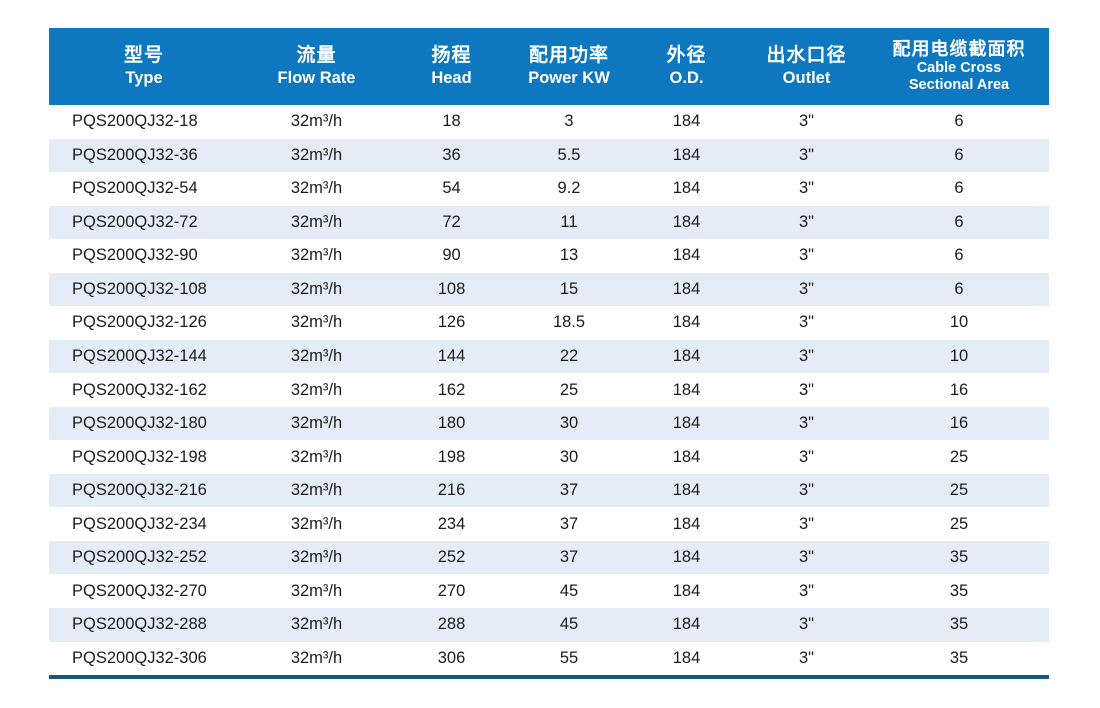 This screenshot has height=708, width=1100. What do you see at coordinates (959, 49) in the screenshot?
I see `col-header-cable-area-zh: 配用电缆截面积` at bounding box center [959, 49].